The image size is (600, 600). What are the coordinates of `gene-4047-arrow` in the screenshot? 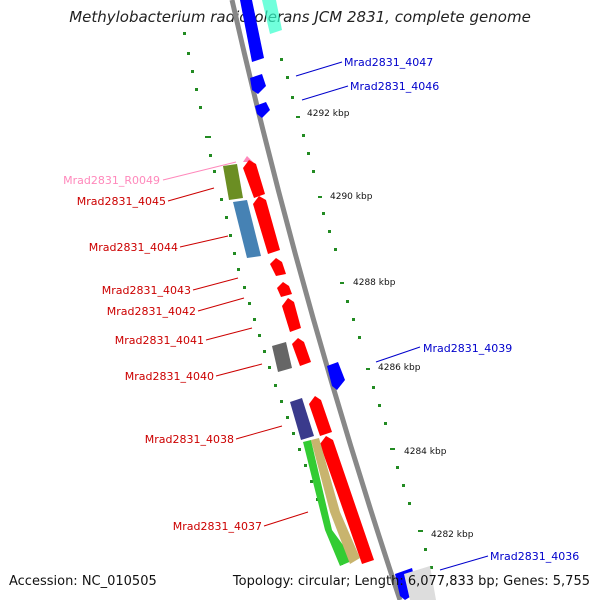 It's located at (258, 84).